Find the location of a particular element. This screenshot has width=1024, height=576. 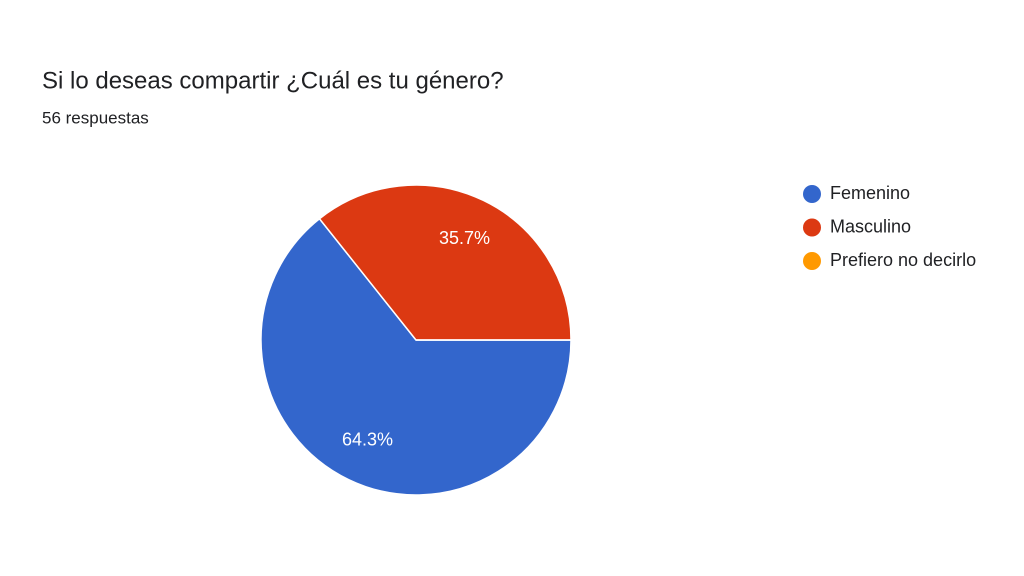

legend-label: Prefiero no decirlo is located at coordinates (903, 260).